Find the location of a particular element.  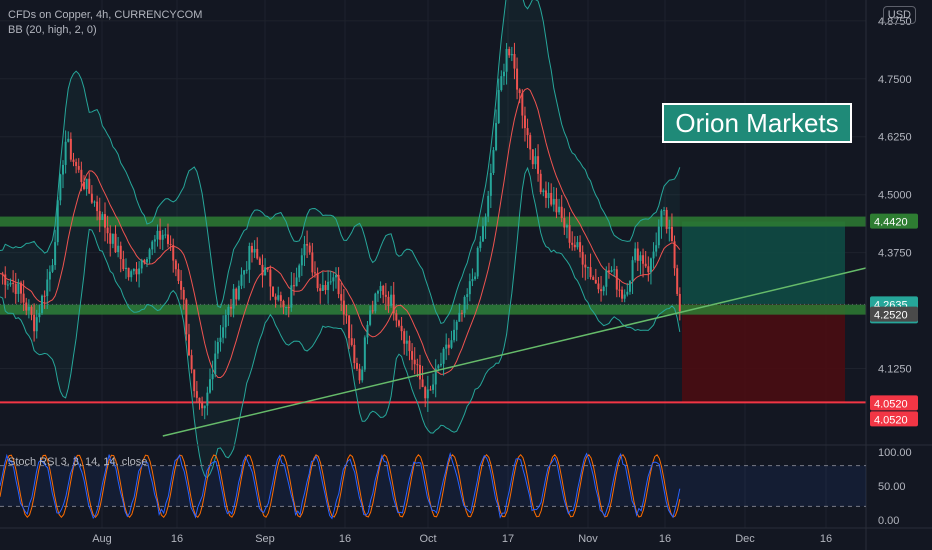

currency-button: USD is located at coordinates (899, 15).